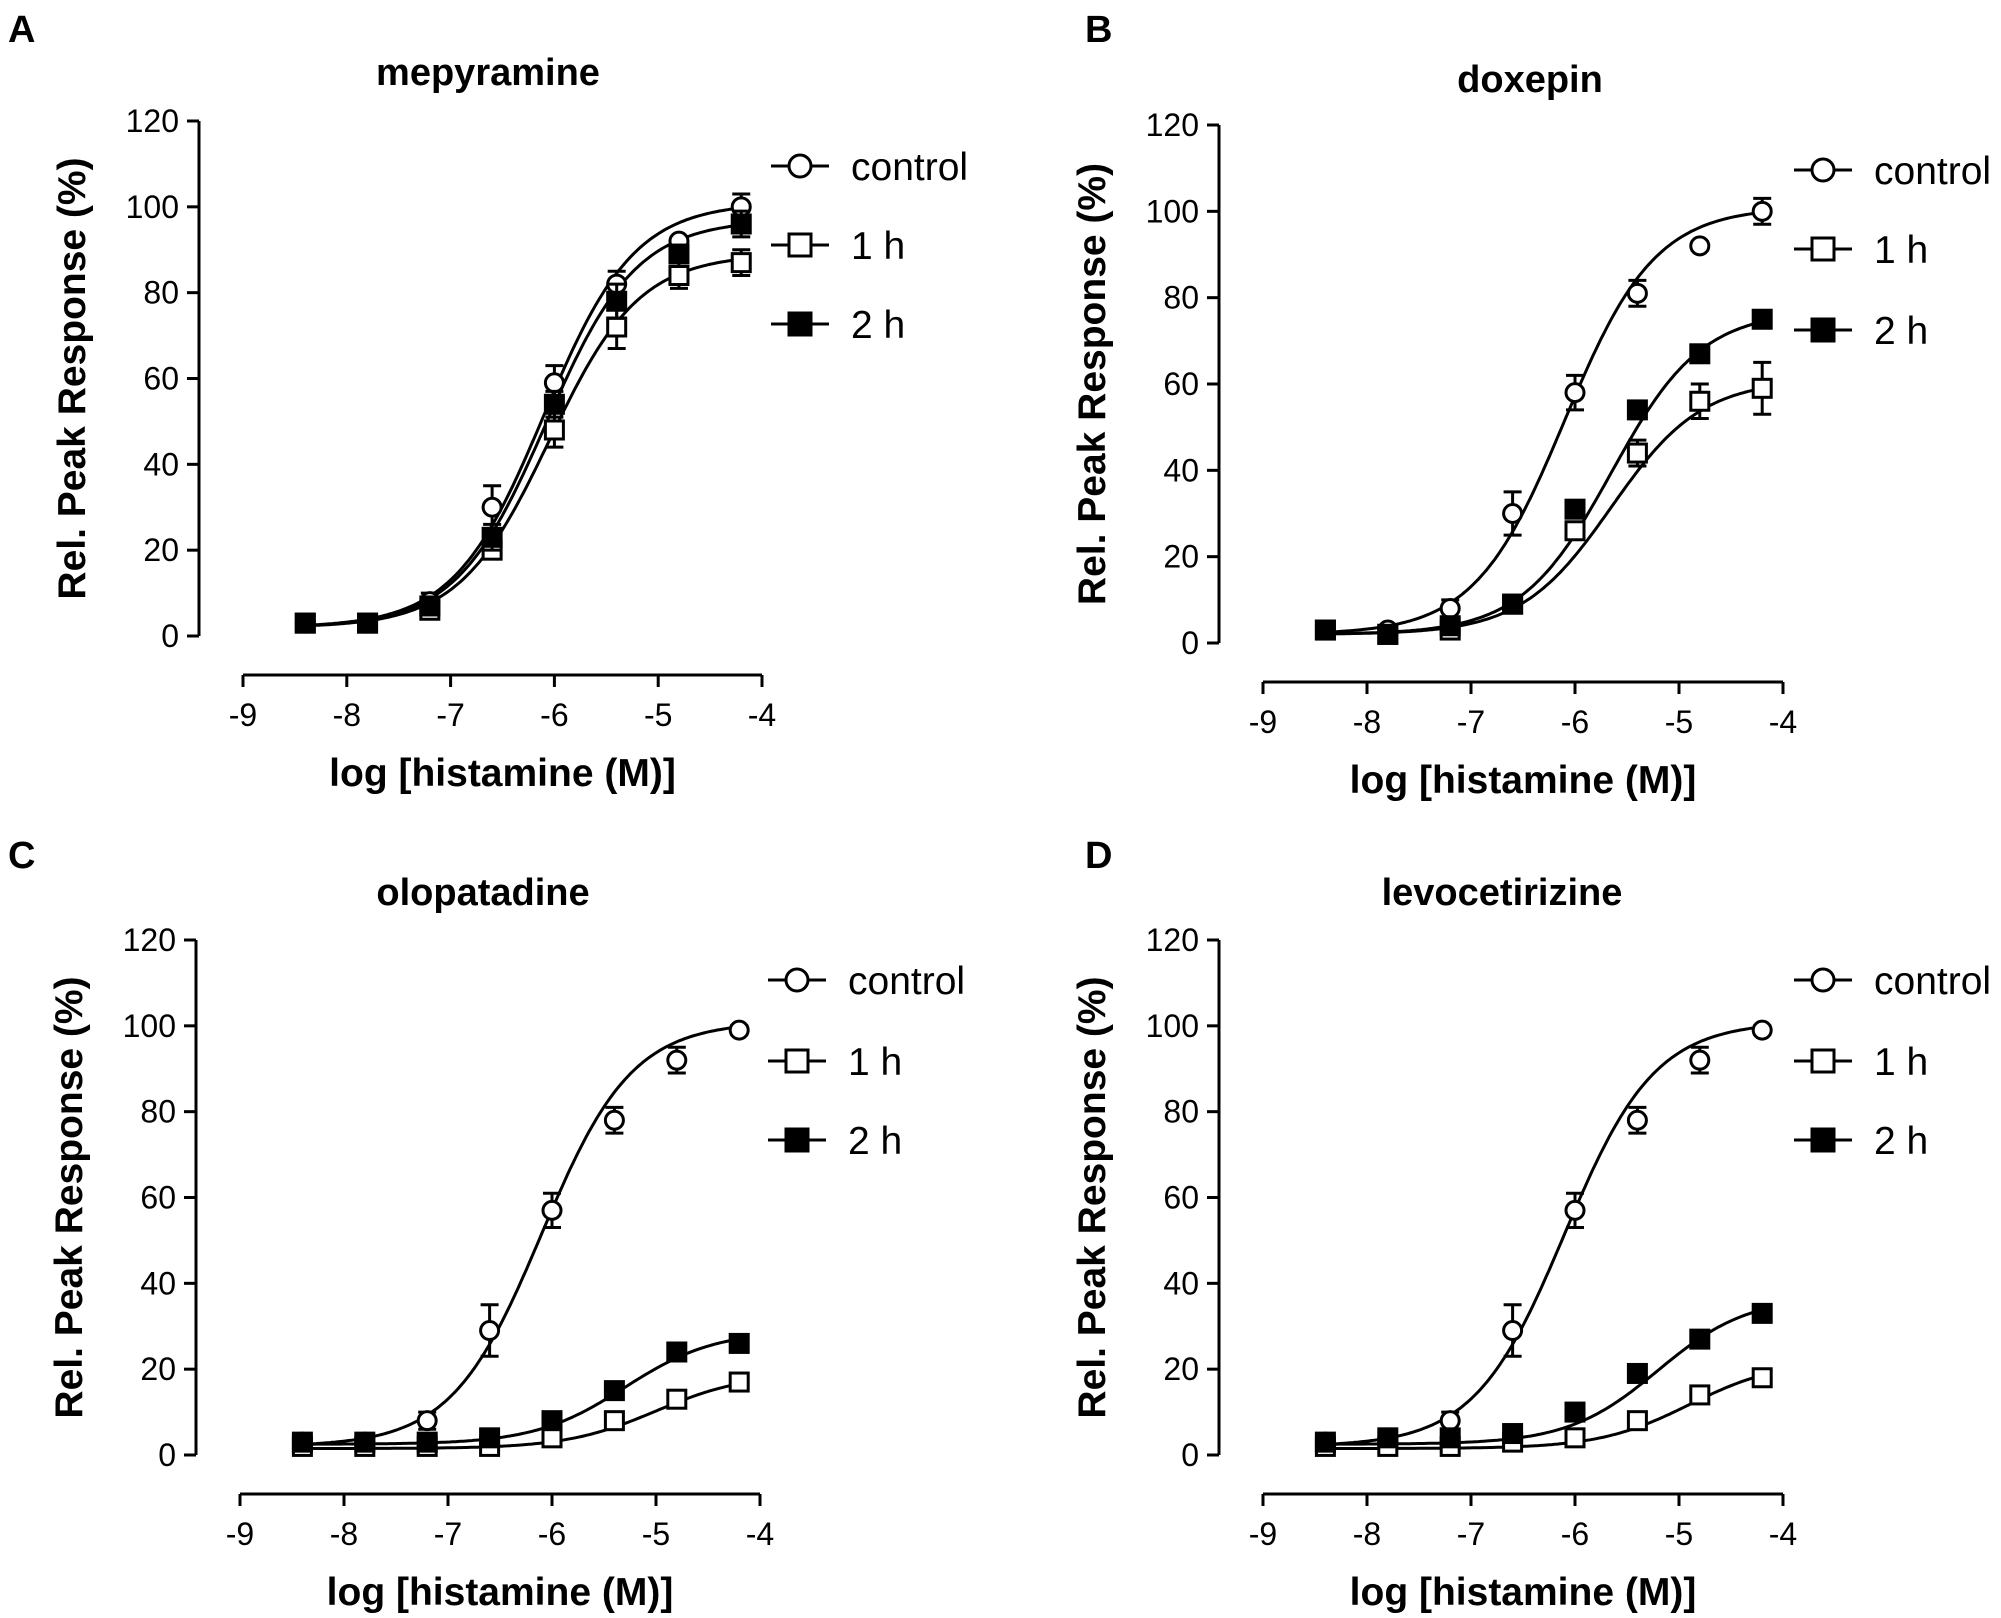  Describe the element at coordinates (1098, 856) in the screenshot. I see `panel-letter: D` at that location.